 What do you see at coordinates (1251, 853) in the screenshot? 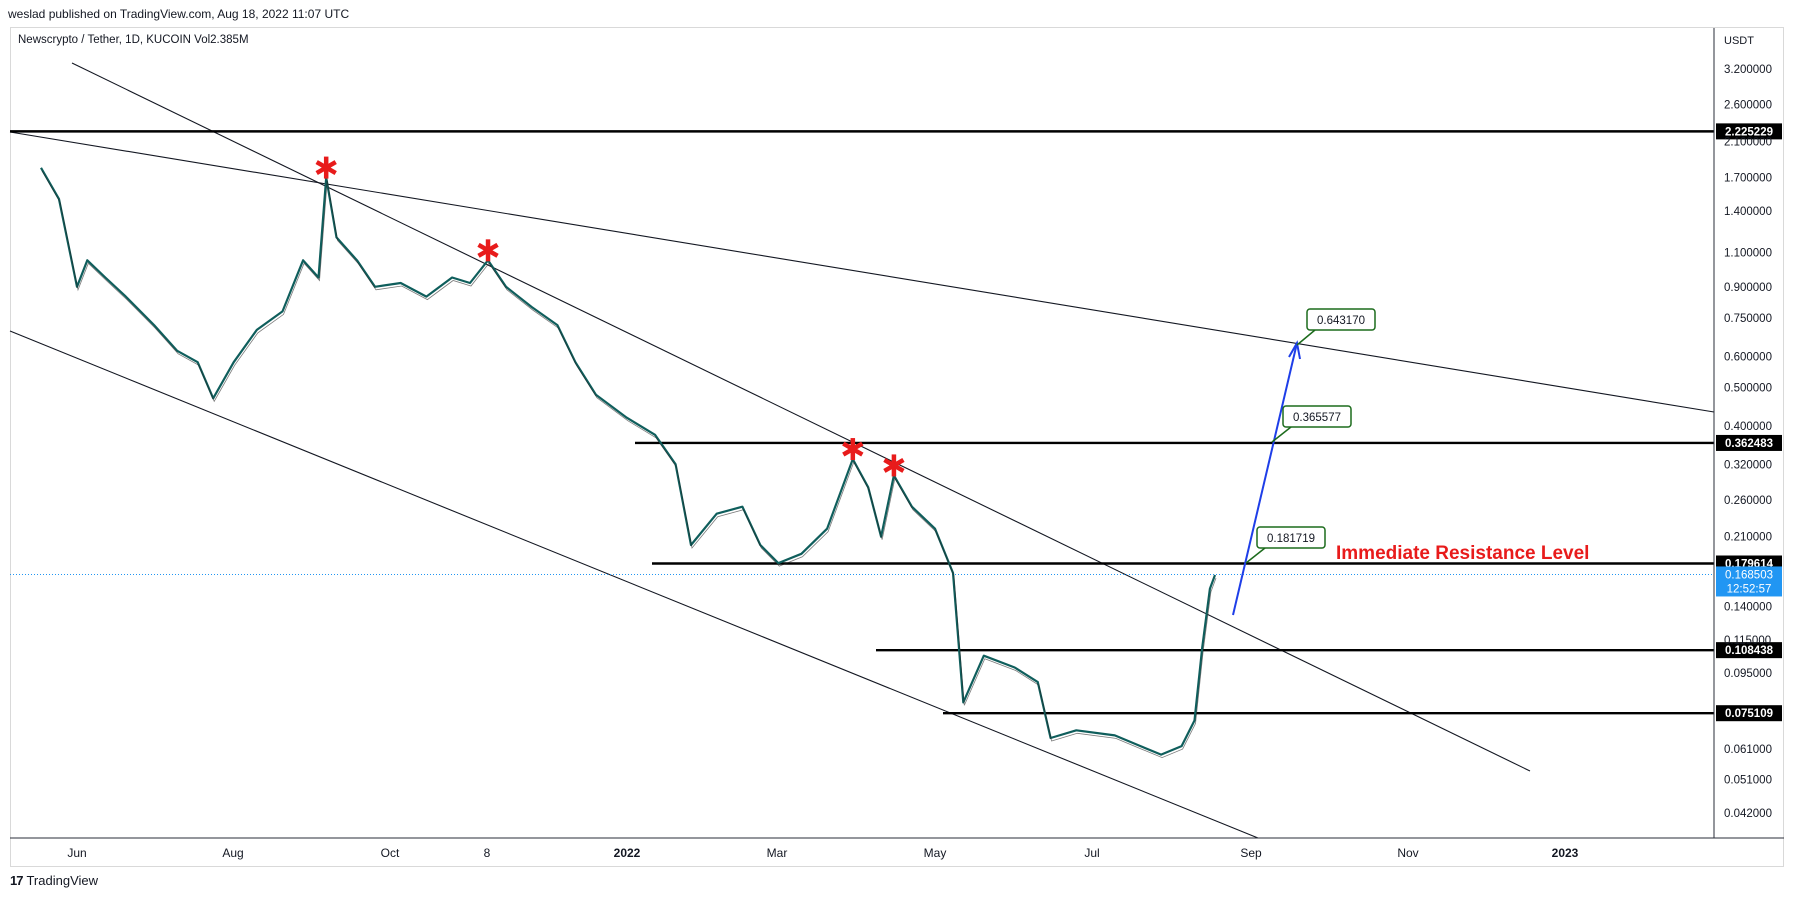
I see `x-tick-label: Sep` at bounding box center [1251, 853].